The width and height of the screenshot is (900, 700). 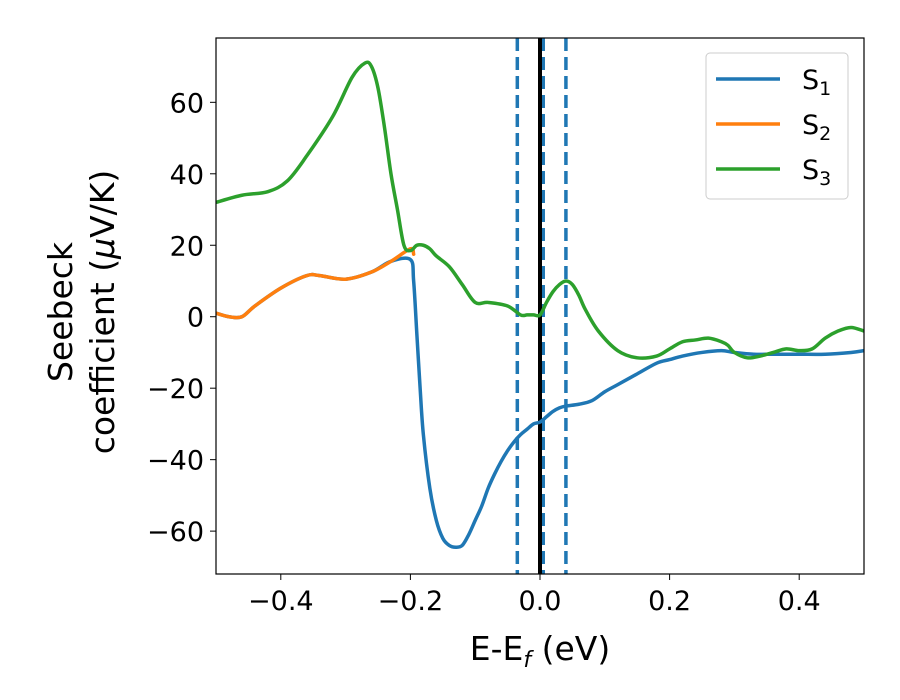 I want to click on y-tick-label: −40, so click(x=175, y=461).